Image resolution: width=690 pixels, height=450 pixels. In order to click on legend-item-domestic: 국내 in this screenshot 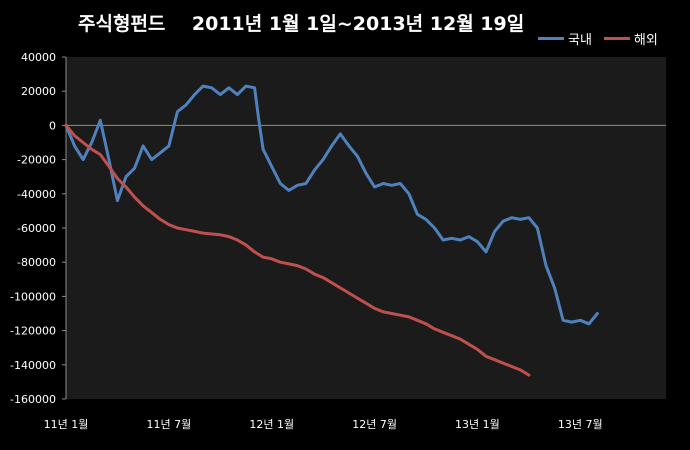, I will do `click(565, 38)`.